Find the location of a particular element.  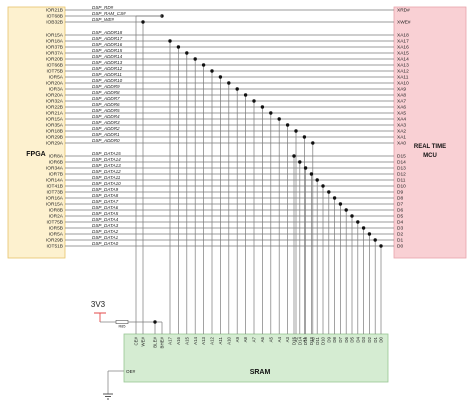

mcu-pin-label: XA11 is located at coordinates (403, 78).